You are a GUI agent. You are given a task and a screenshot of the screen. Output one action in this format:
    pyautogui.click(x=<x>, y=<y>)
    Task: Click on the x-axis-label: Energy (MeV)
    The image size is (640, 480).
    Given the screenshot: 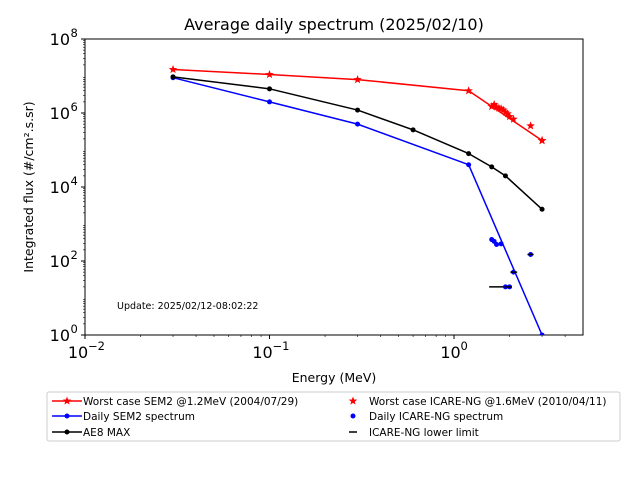 What is the action you would take?
    pyautogui.click(x=334, y=377)
    